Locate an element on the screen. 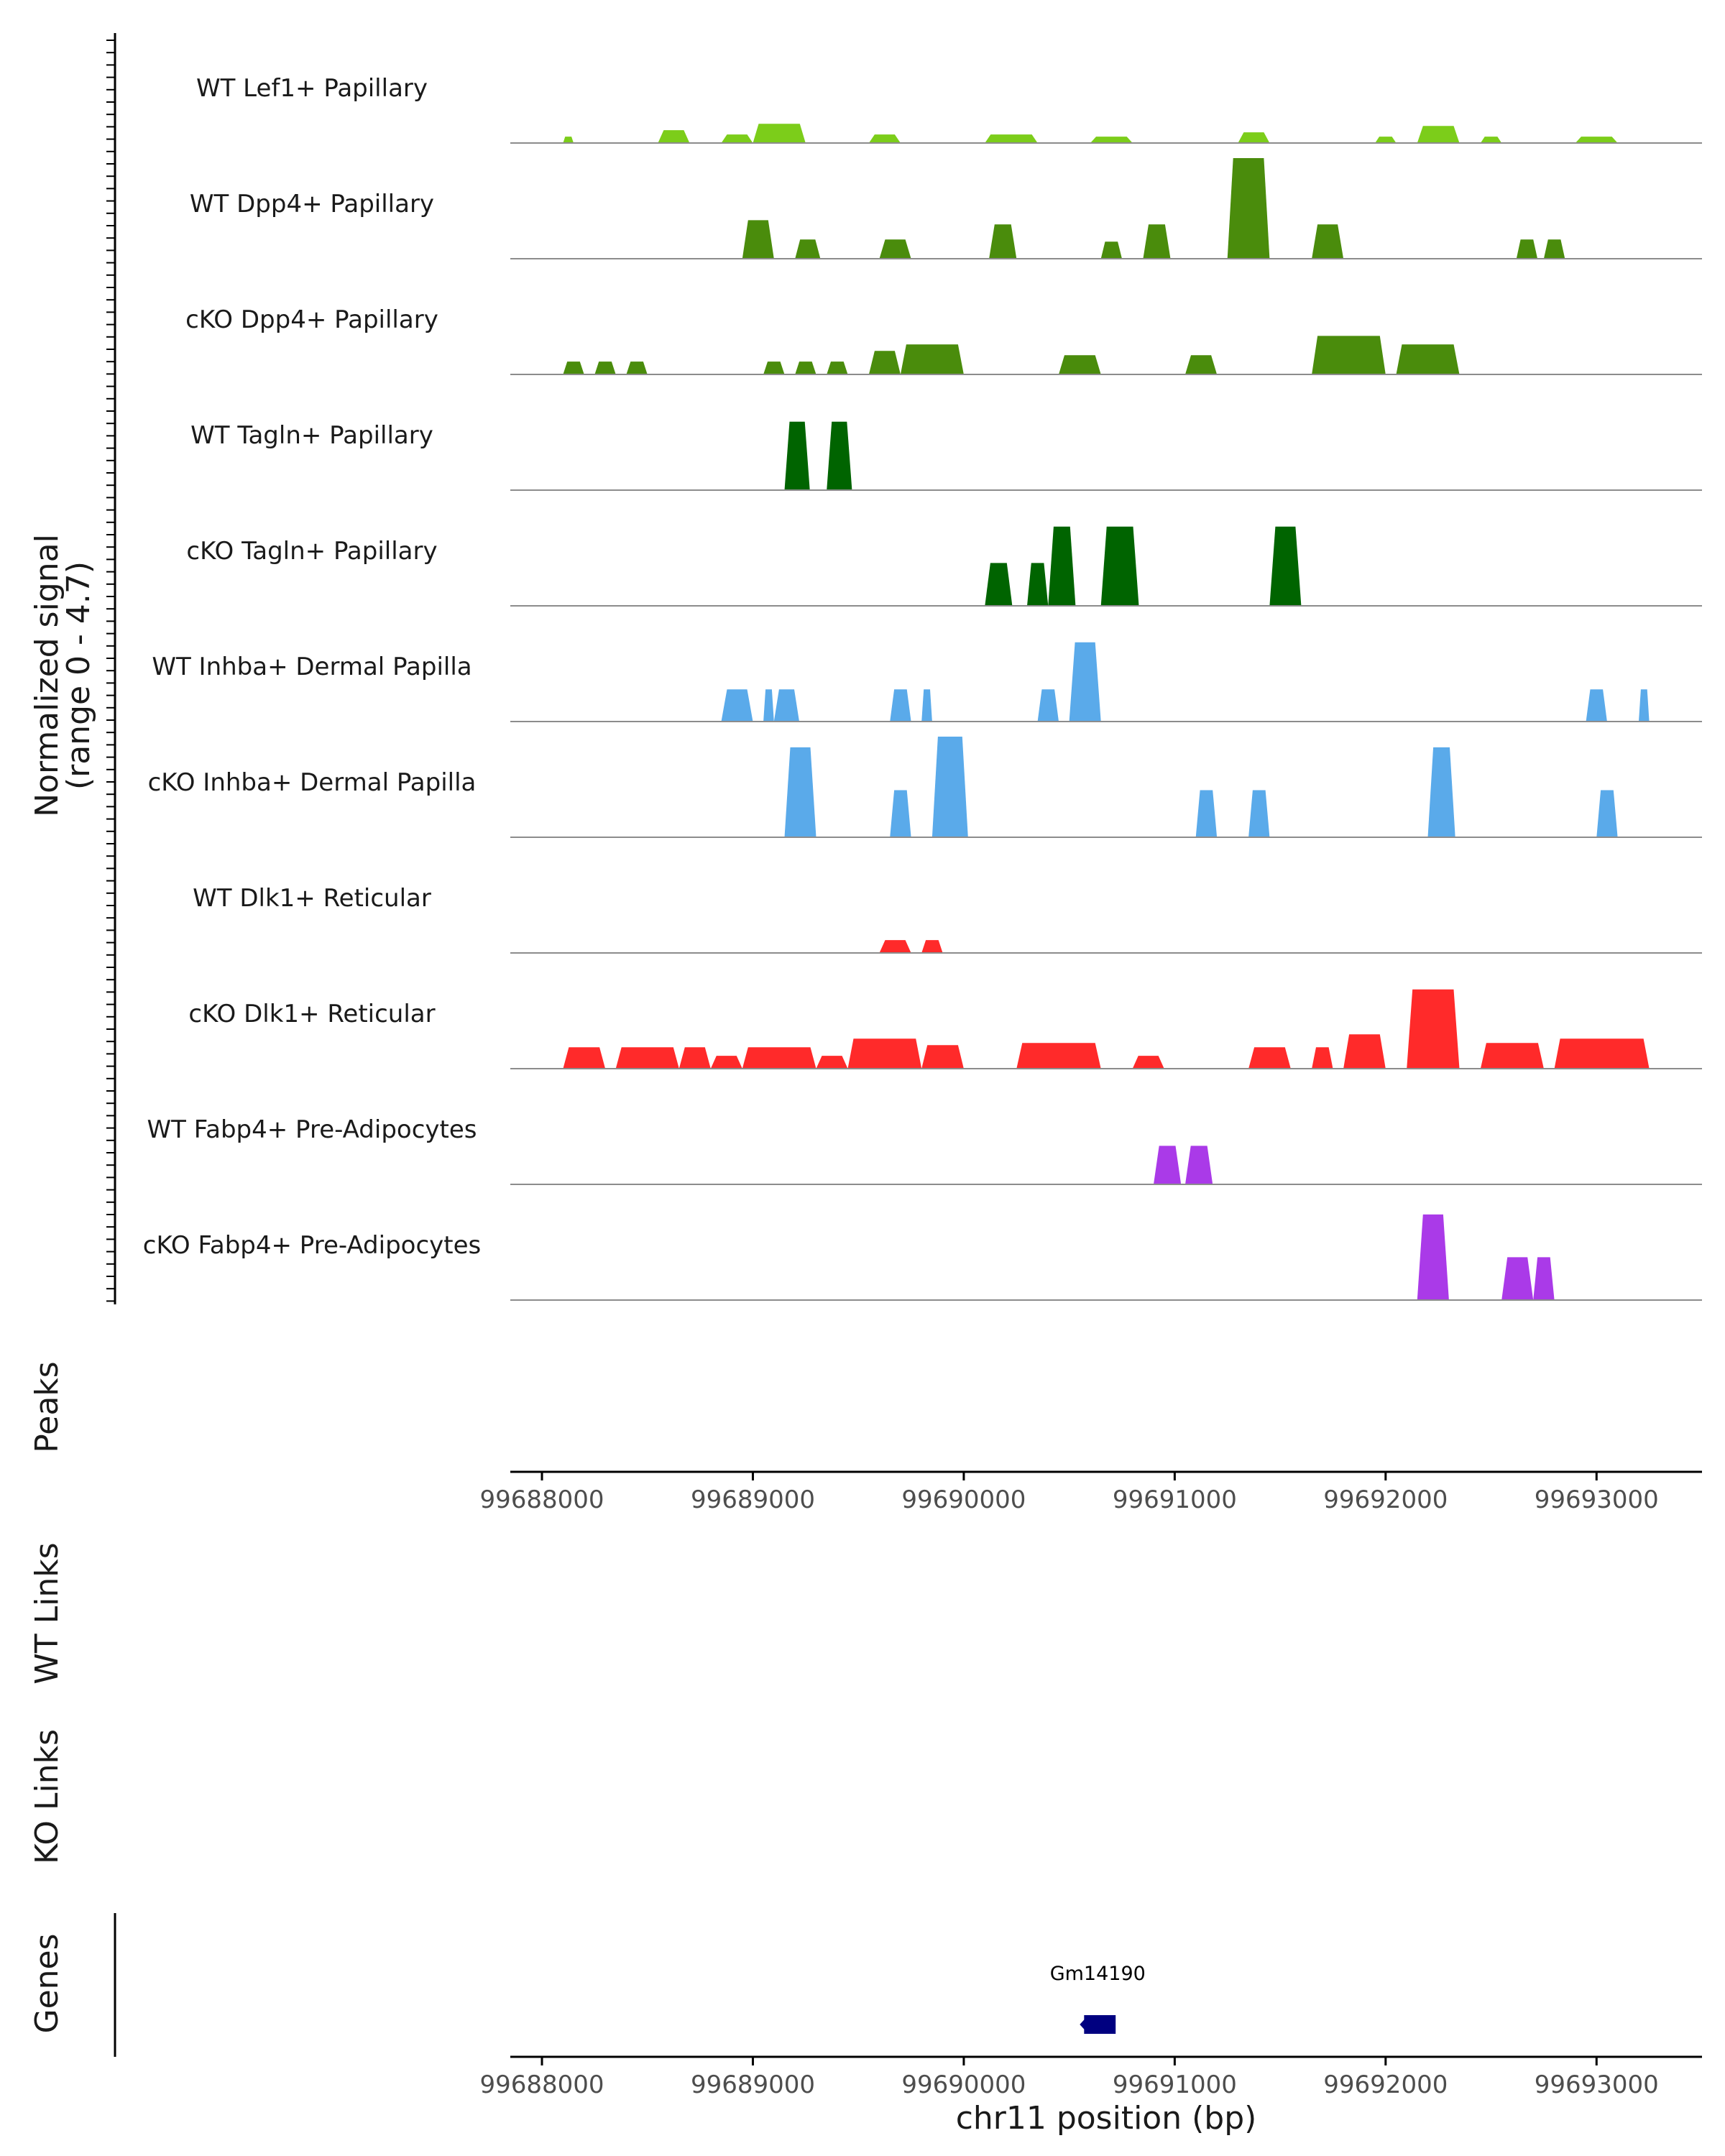  gene-label: Gm14190 is located at coordinates (1098, 1974).